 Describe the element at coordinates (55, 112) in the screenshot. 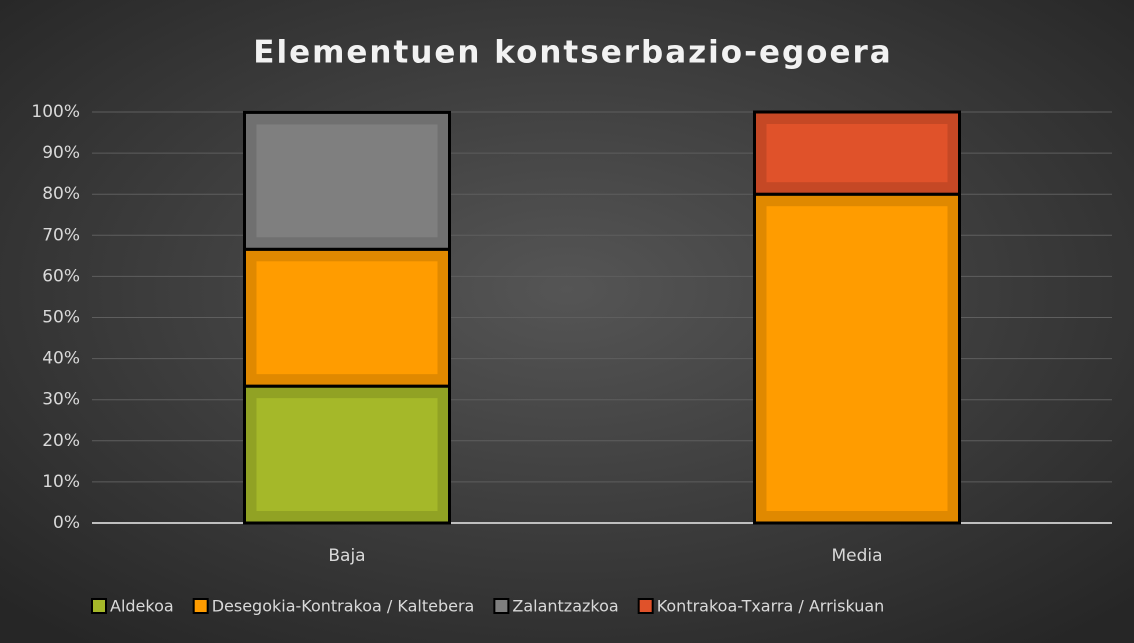

I see `y-tick-label: 100%` at that location.